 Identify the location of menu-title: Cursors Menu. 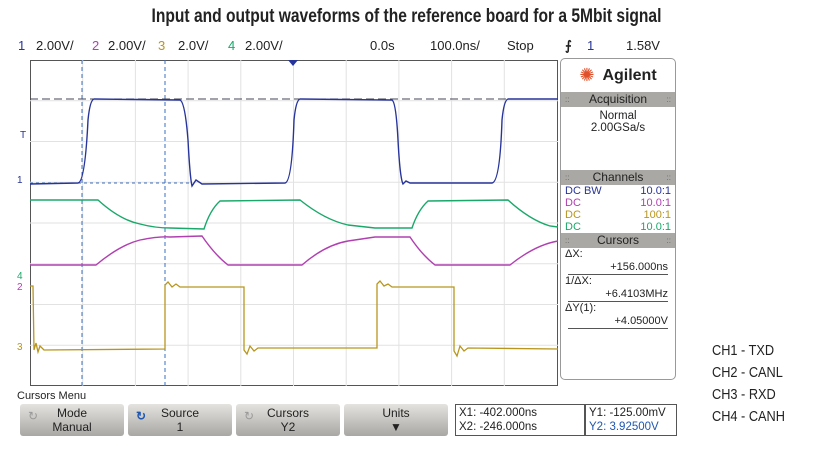
(52, 396).